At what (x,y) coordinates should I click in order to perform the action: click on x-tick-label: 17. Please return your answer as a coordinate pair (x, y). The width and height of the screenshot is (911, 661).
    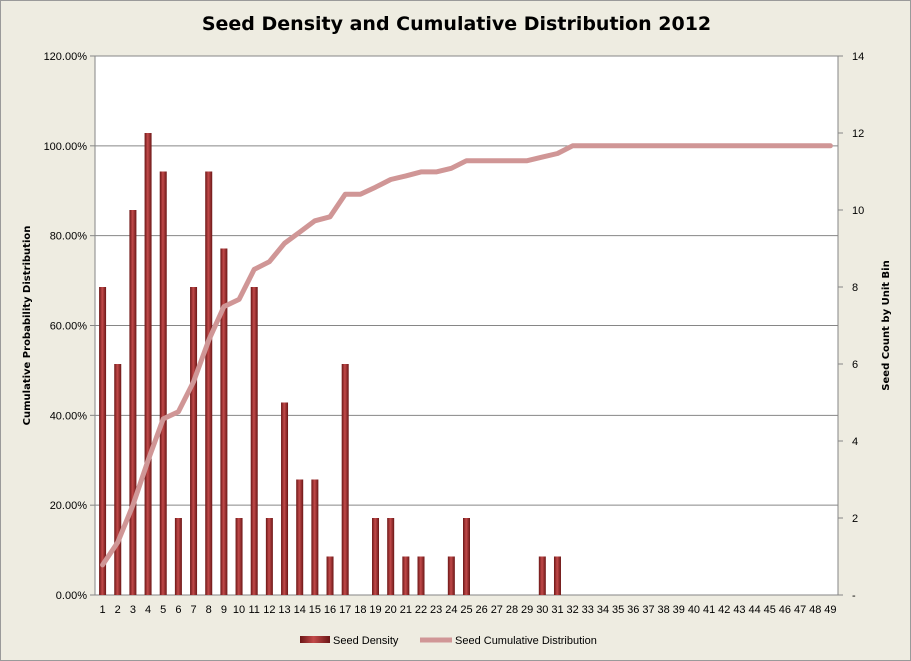
    Looking at the image, I should click on (345, 610).